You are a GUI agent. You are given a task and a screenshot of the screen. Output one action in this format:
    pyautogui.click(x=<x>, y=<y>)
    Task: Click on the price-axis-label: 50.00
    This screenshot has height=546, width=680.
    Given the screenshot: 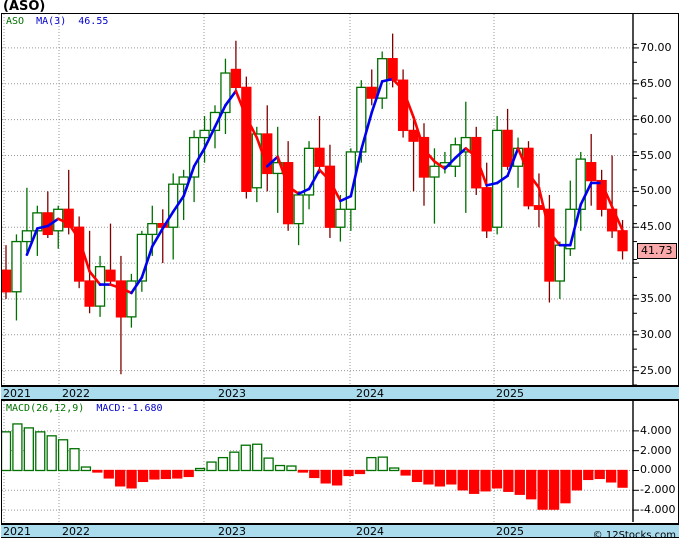 What is the action you would take?
    pyautogui.click(x=656, y=191)
    